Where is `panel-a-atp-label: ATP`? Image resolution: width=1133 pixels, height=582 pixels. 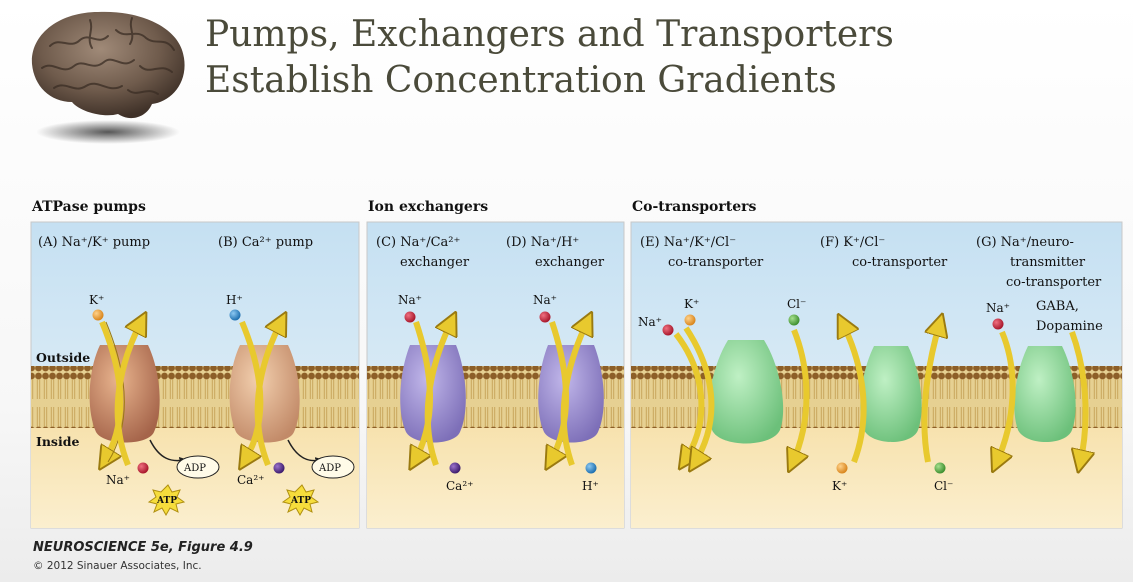 panel-a-atp-label: ATP is located at coordinates (166, 501).